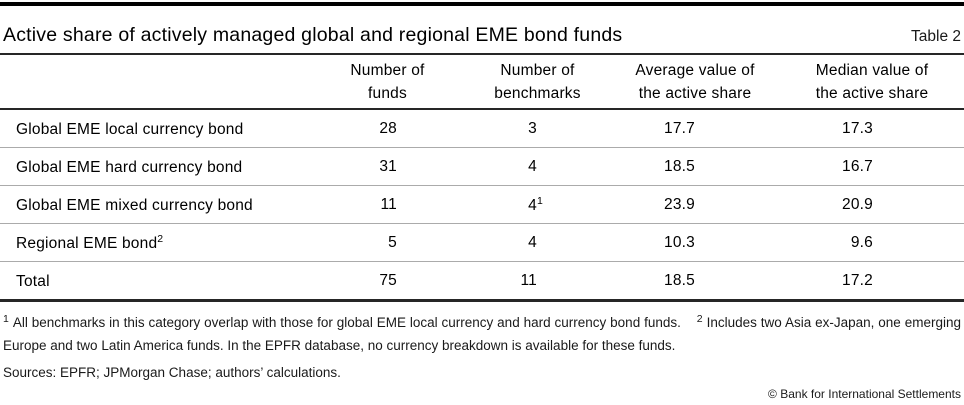  I want to click on value: 9.6, so click(861, 242).